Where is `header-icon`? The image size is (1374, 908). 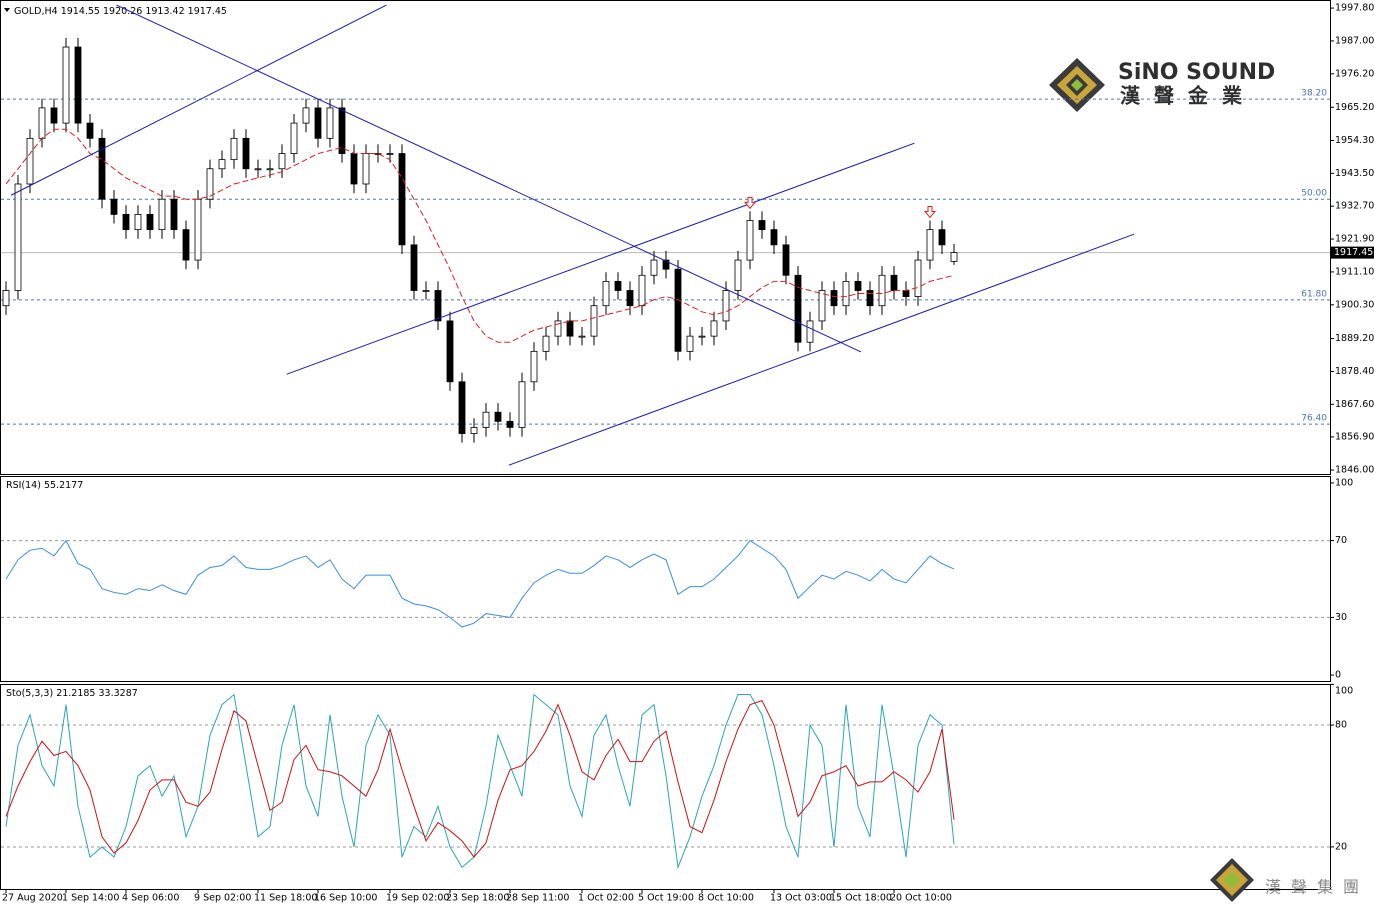
header-icon is located at coordinates (7, 10).